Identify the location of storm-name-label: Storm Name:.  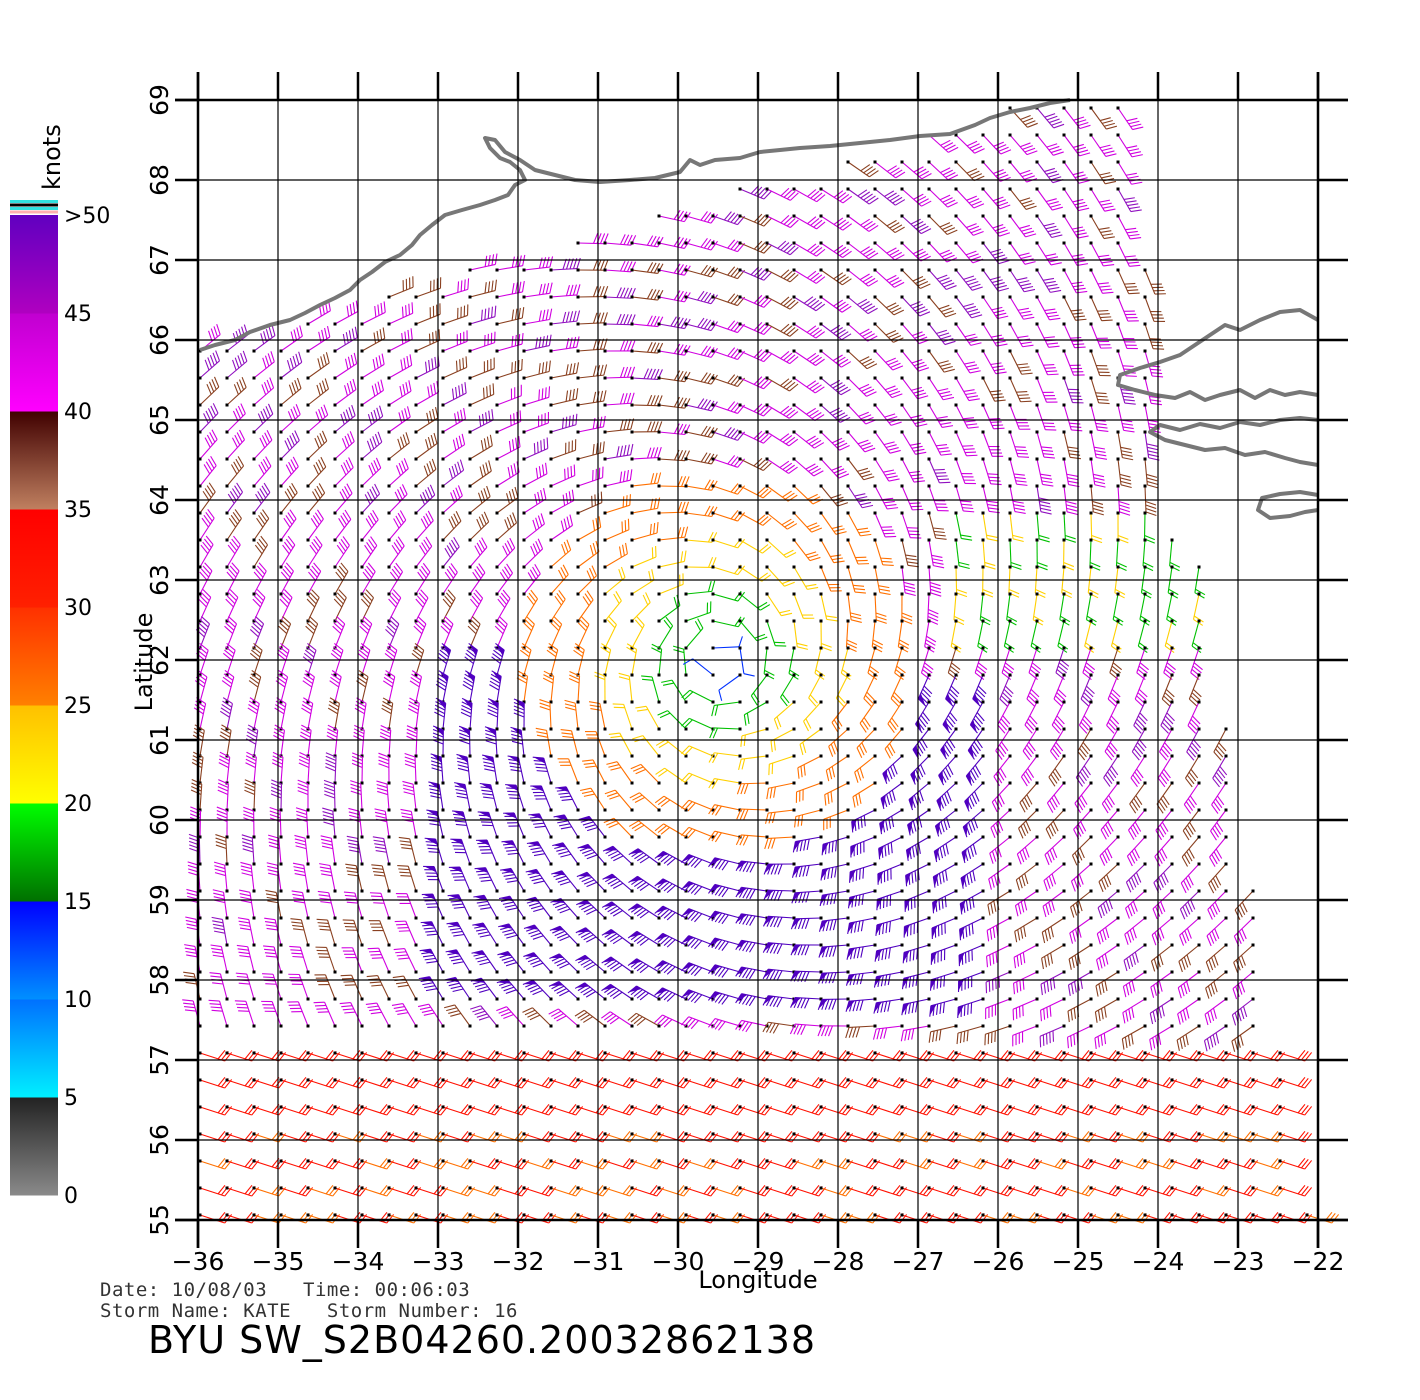
(166, 1311).